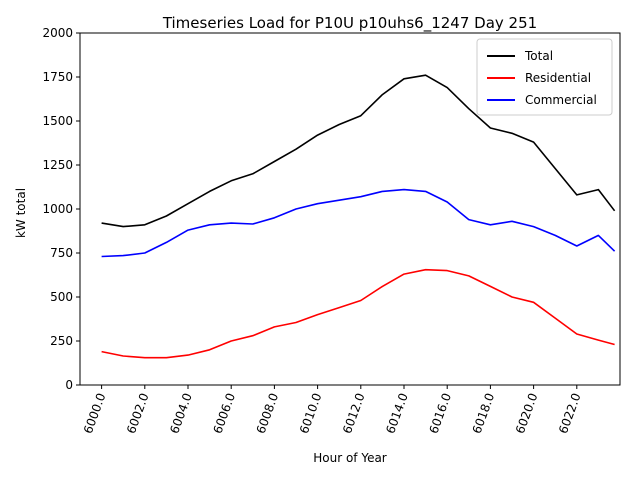 The image size is (640, 480). I want to click on legend-label: Total, so click(538, 56).